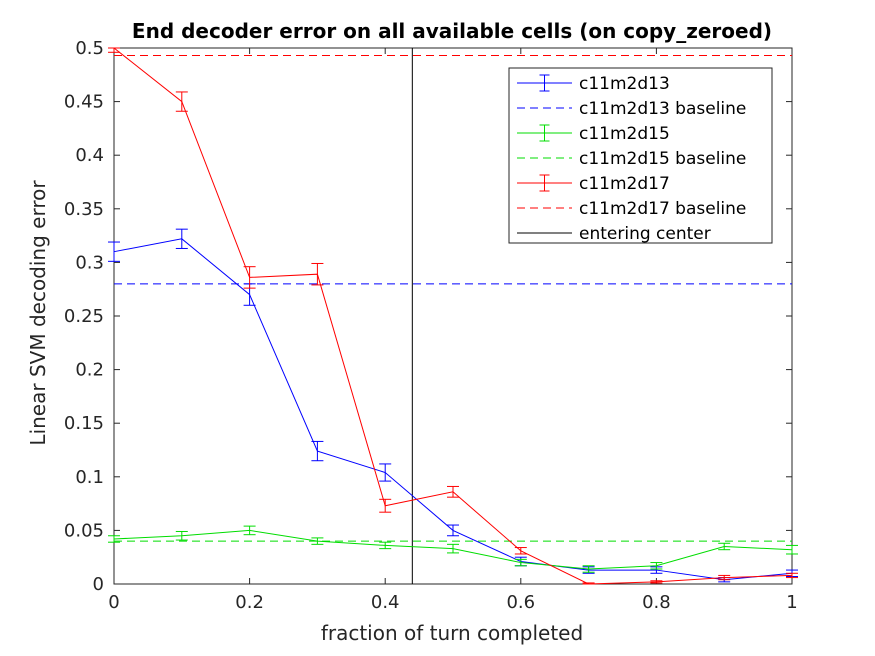 Image resolution: width=875 pixels, height=656 pixels. I want to click on x-tick-label: 0.6, so click(520, 602).